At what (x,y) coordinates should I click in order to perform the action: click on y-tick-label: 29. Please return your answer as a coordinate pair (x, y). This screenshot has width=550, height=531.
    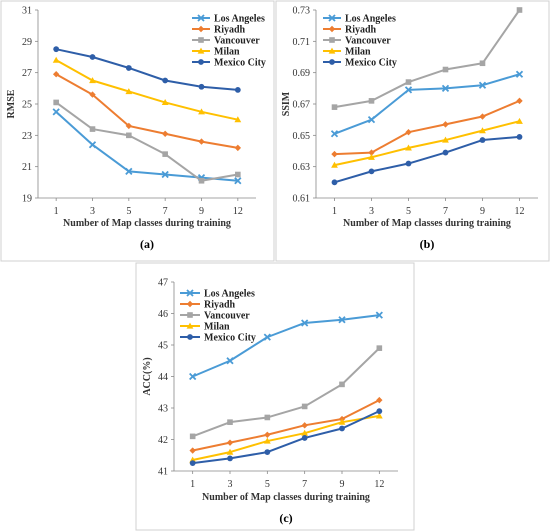
    Looking at the image, I should click on (27, 42).